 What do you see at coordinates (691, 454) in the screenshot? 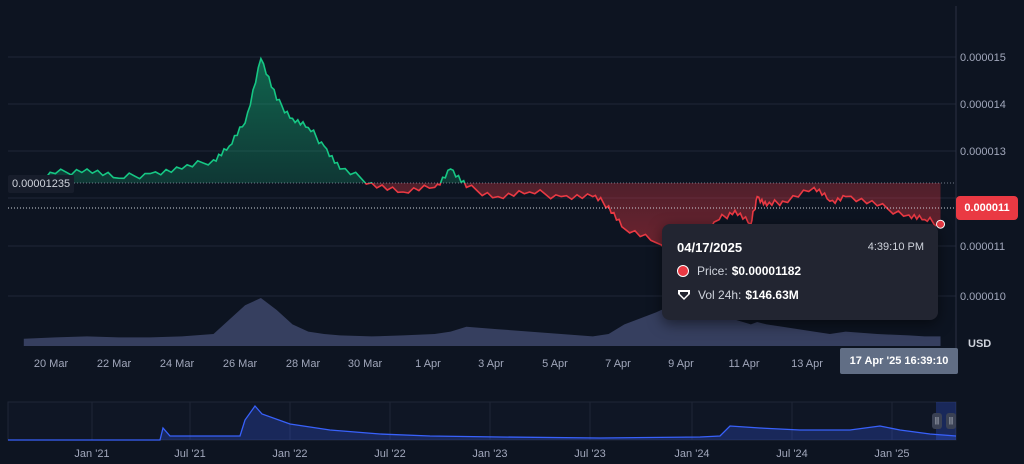
I see `navigator-tick-label: Jan '24` at bounding box center [691, 454].